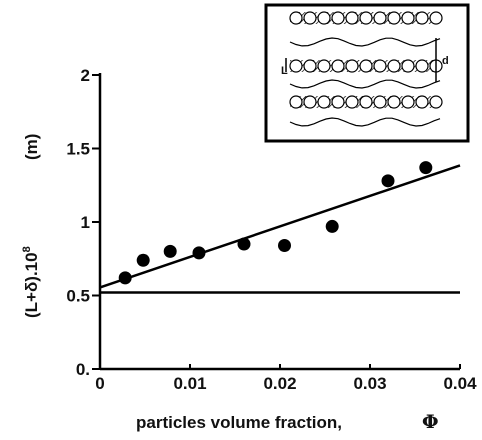  Describe the element at coordinates (369, 383) in the screenshot. I see `x-tick-label: 0.03` at that location.